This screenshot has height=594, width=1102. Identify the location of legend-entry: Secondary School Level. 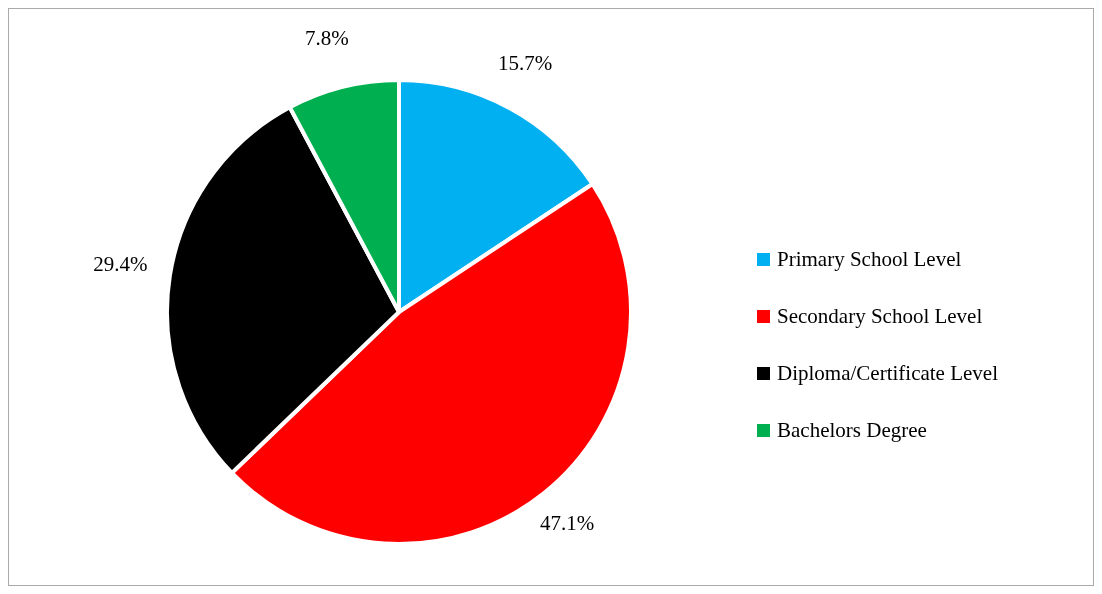
(877, 316).